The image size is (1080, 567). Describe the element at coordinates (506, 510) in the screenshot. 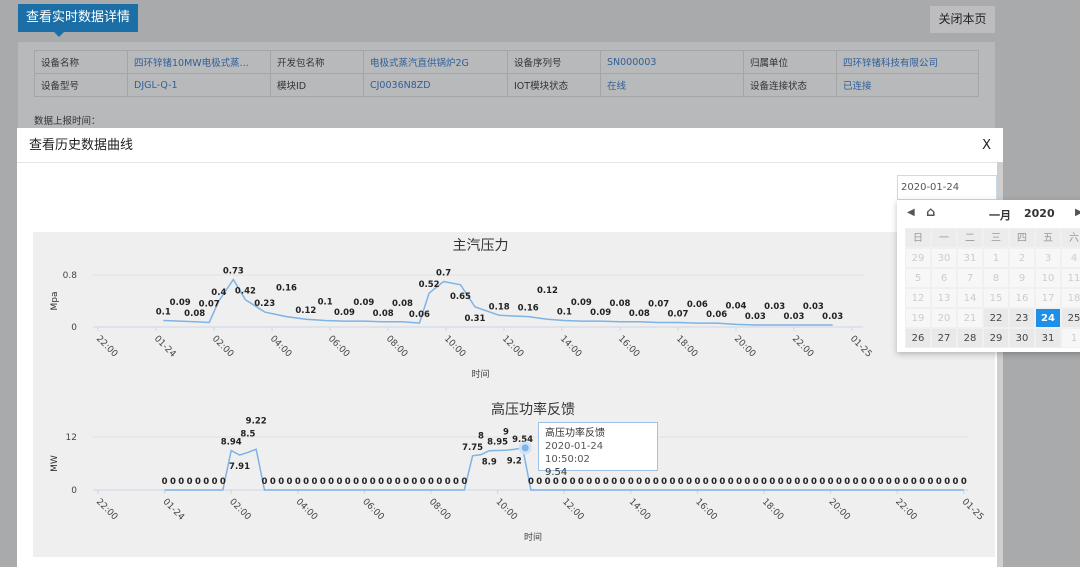

I see `x-tick-label: 10:00` at that location.